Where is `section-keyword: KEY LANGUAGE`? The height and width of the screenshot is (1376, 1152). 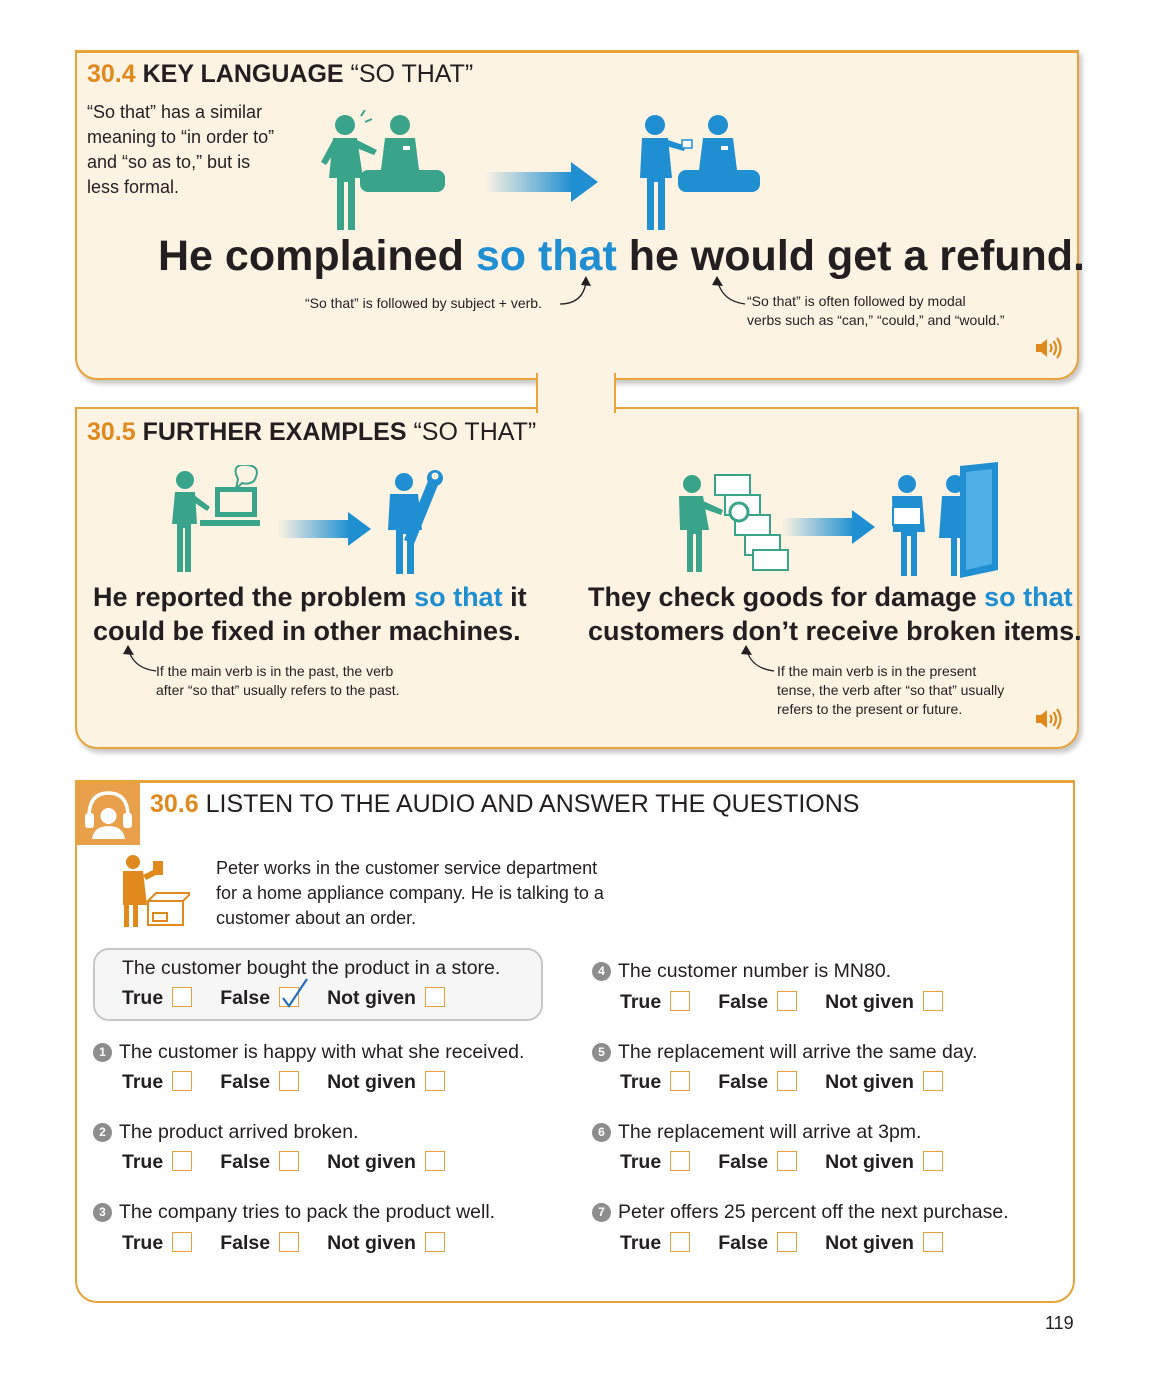 section-keyword: KEY LANGUAGE is located at coordinates (243, 74).